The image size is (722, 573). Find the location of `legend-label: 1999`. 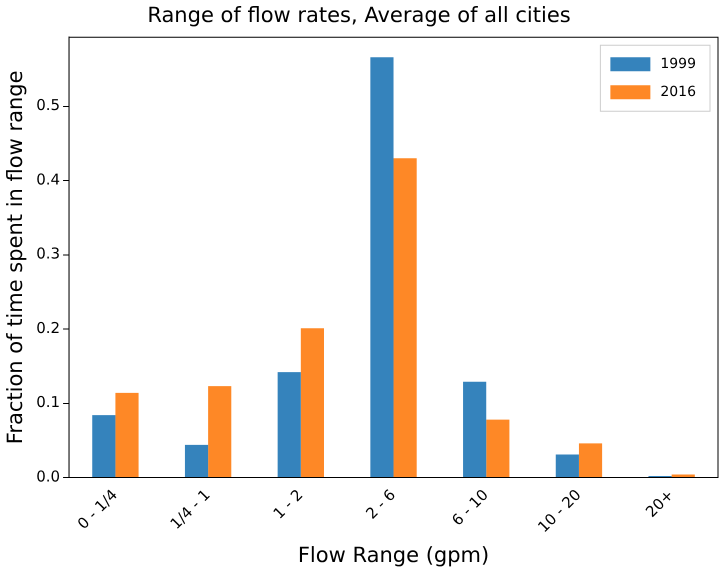

legend-label: 1999 is located at coordinates (678, 64).